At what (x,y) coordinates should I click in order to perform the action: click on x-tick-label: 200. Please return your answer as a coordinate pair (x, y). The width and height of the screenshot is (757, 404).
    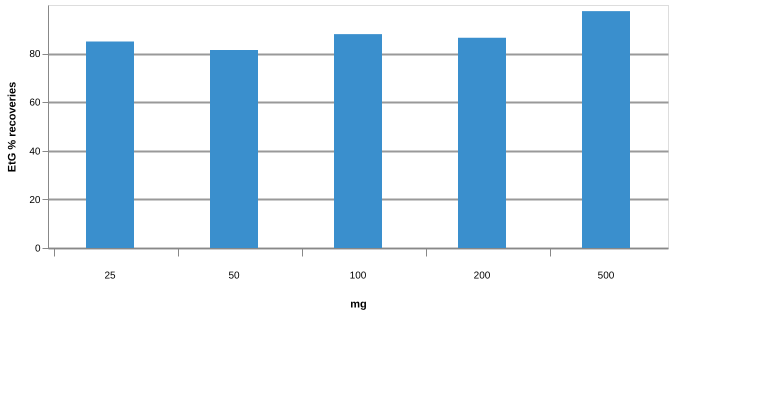
    Looking at the image, I should click on (482, 276).